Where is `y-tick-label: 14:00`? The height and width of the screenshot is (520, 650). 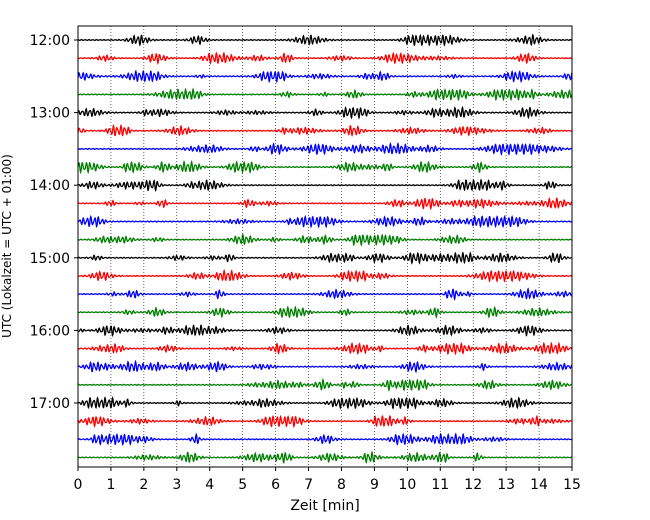 y-tick-label: 14:00 is located at coordinates (50, 186).